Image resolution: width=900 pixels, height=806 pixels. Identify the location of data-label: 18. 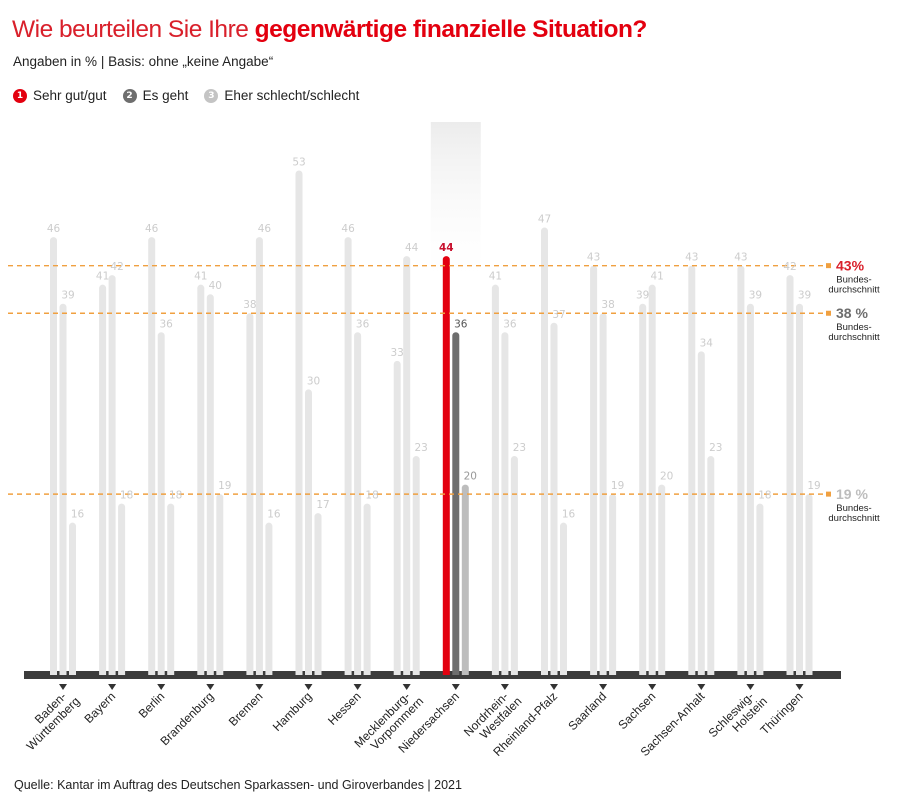
(126, 496).